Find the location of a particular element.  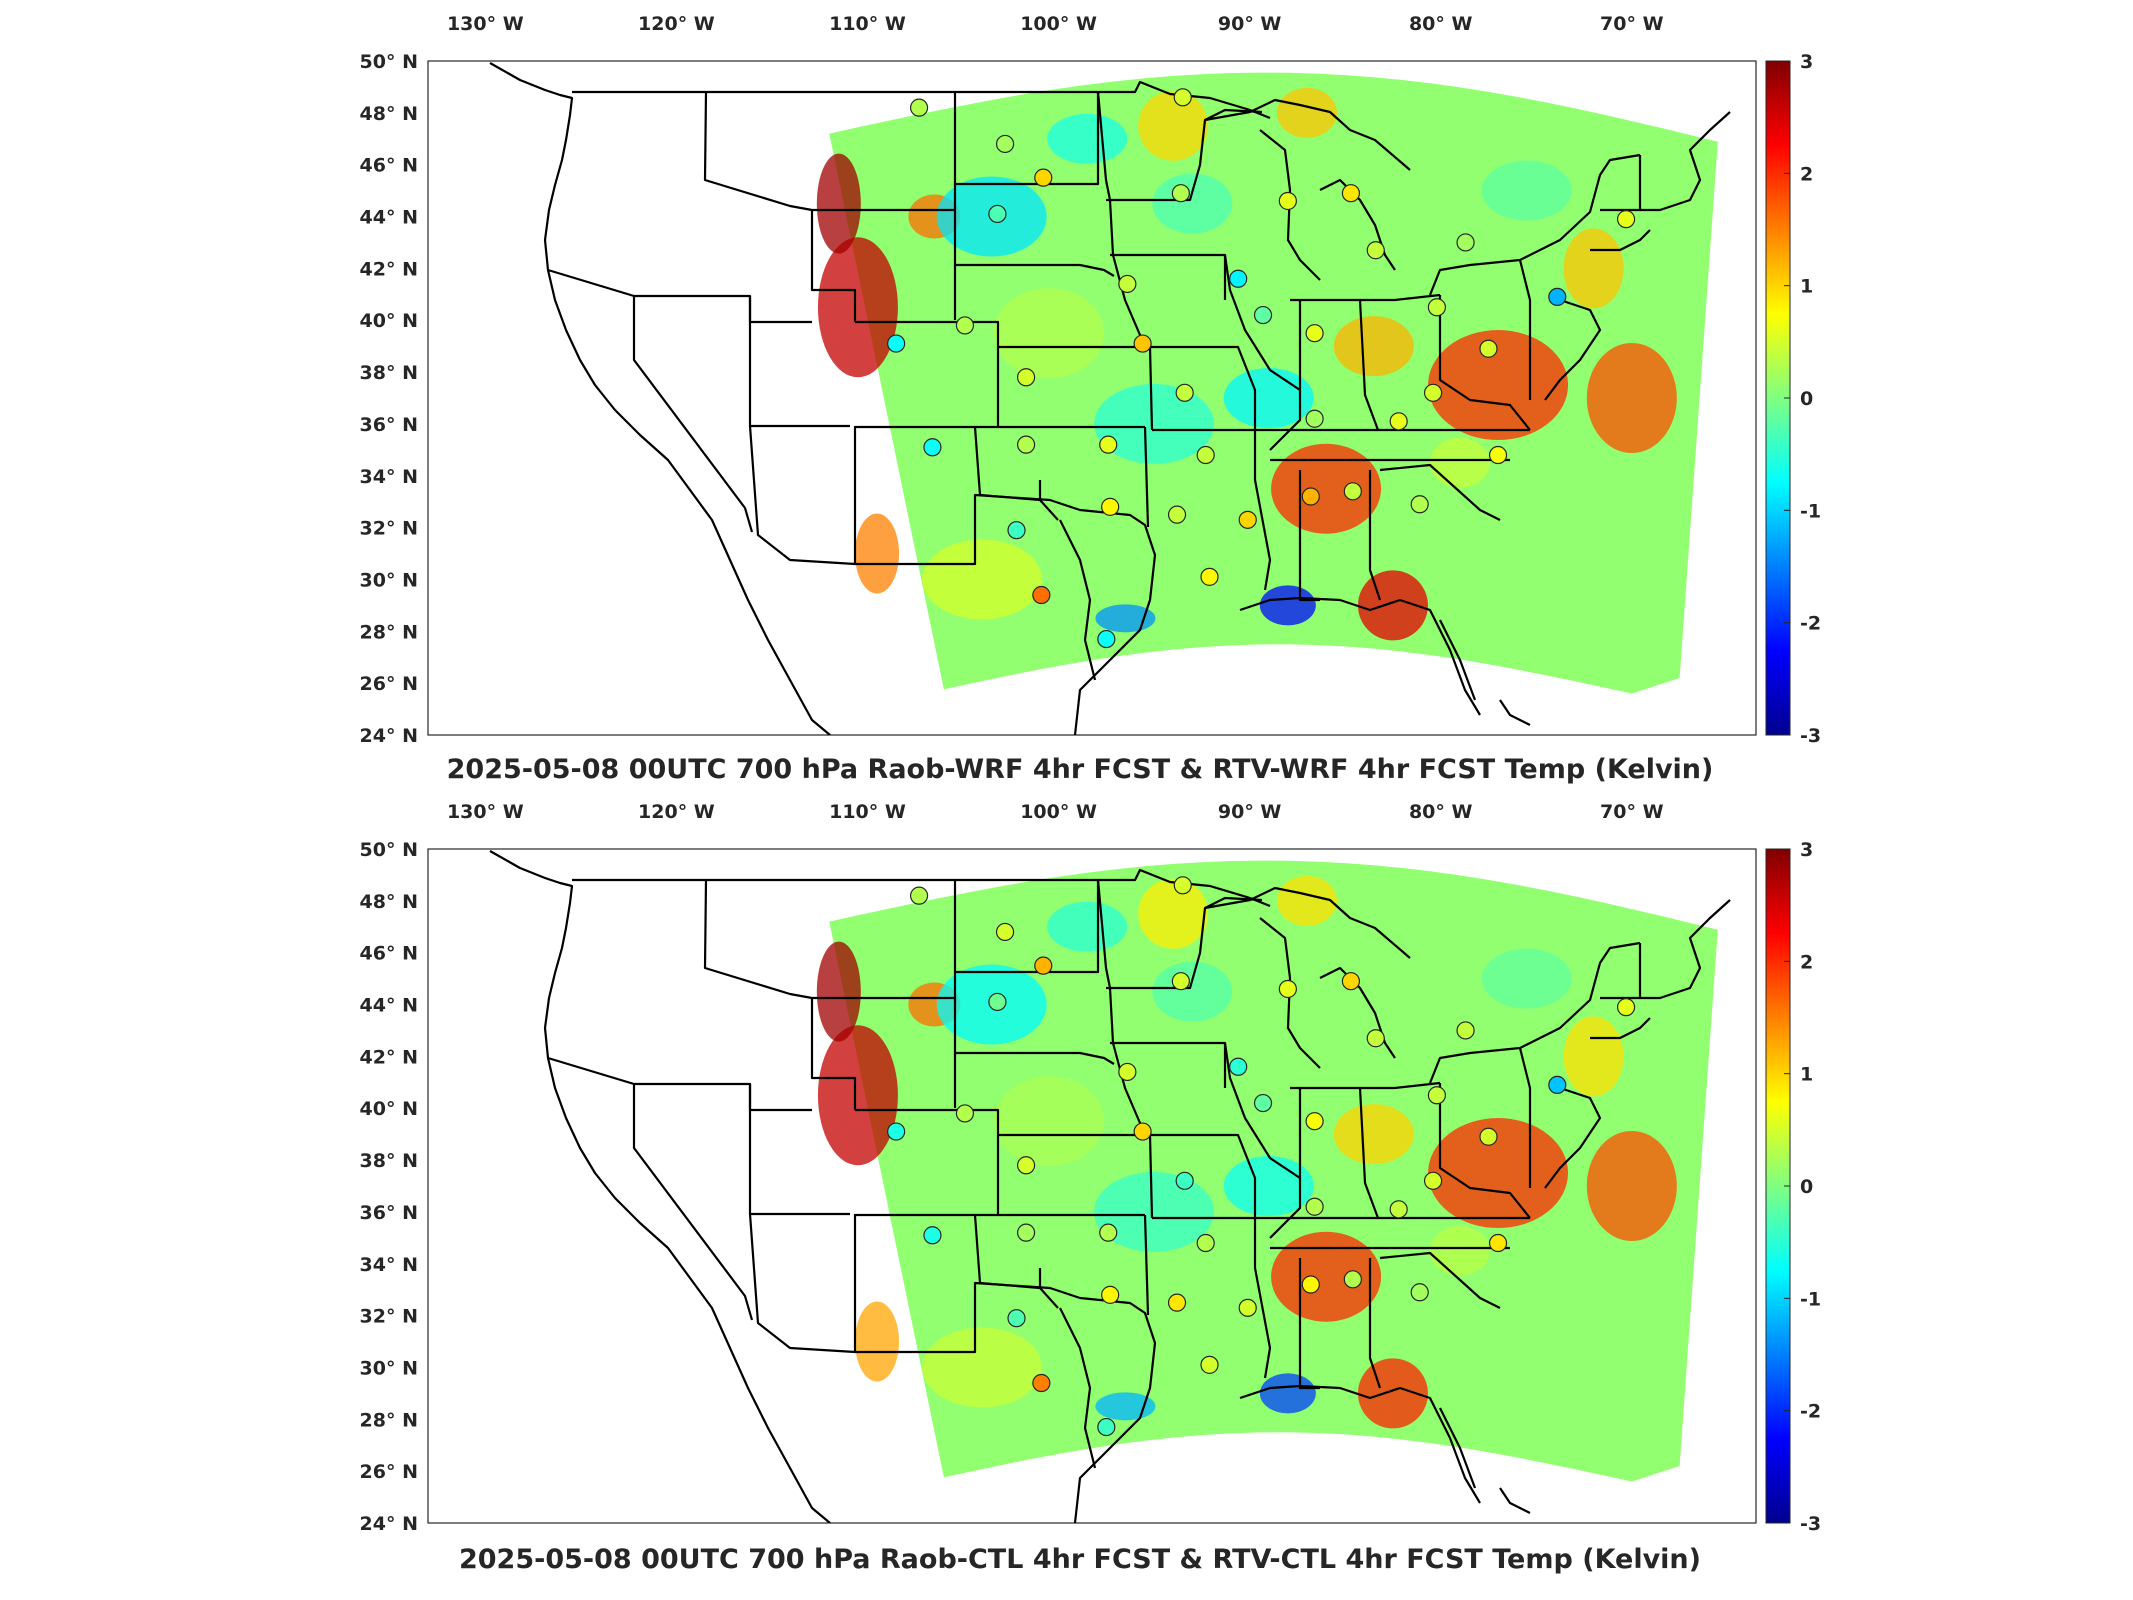

colorbar: 3 2 1 0 -1 -2 -3 is located at coordinates (1793, 399).